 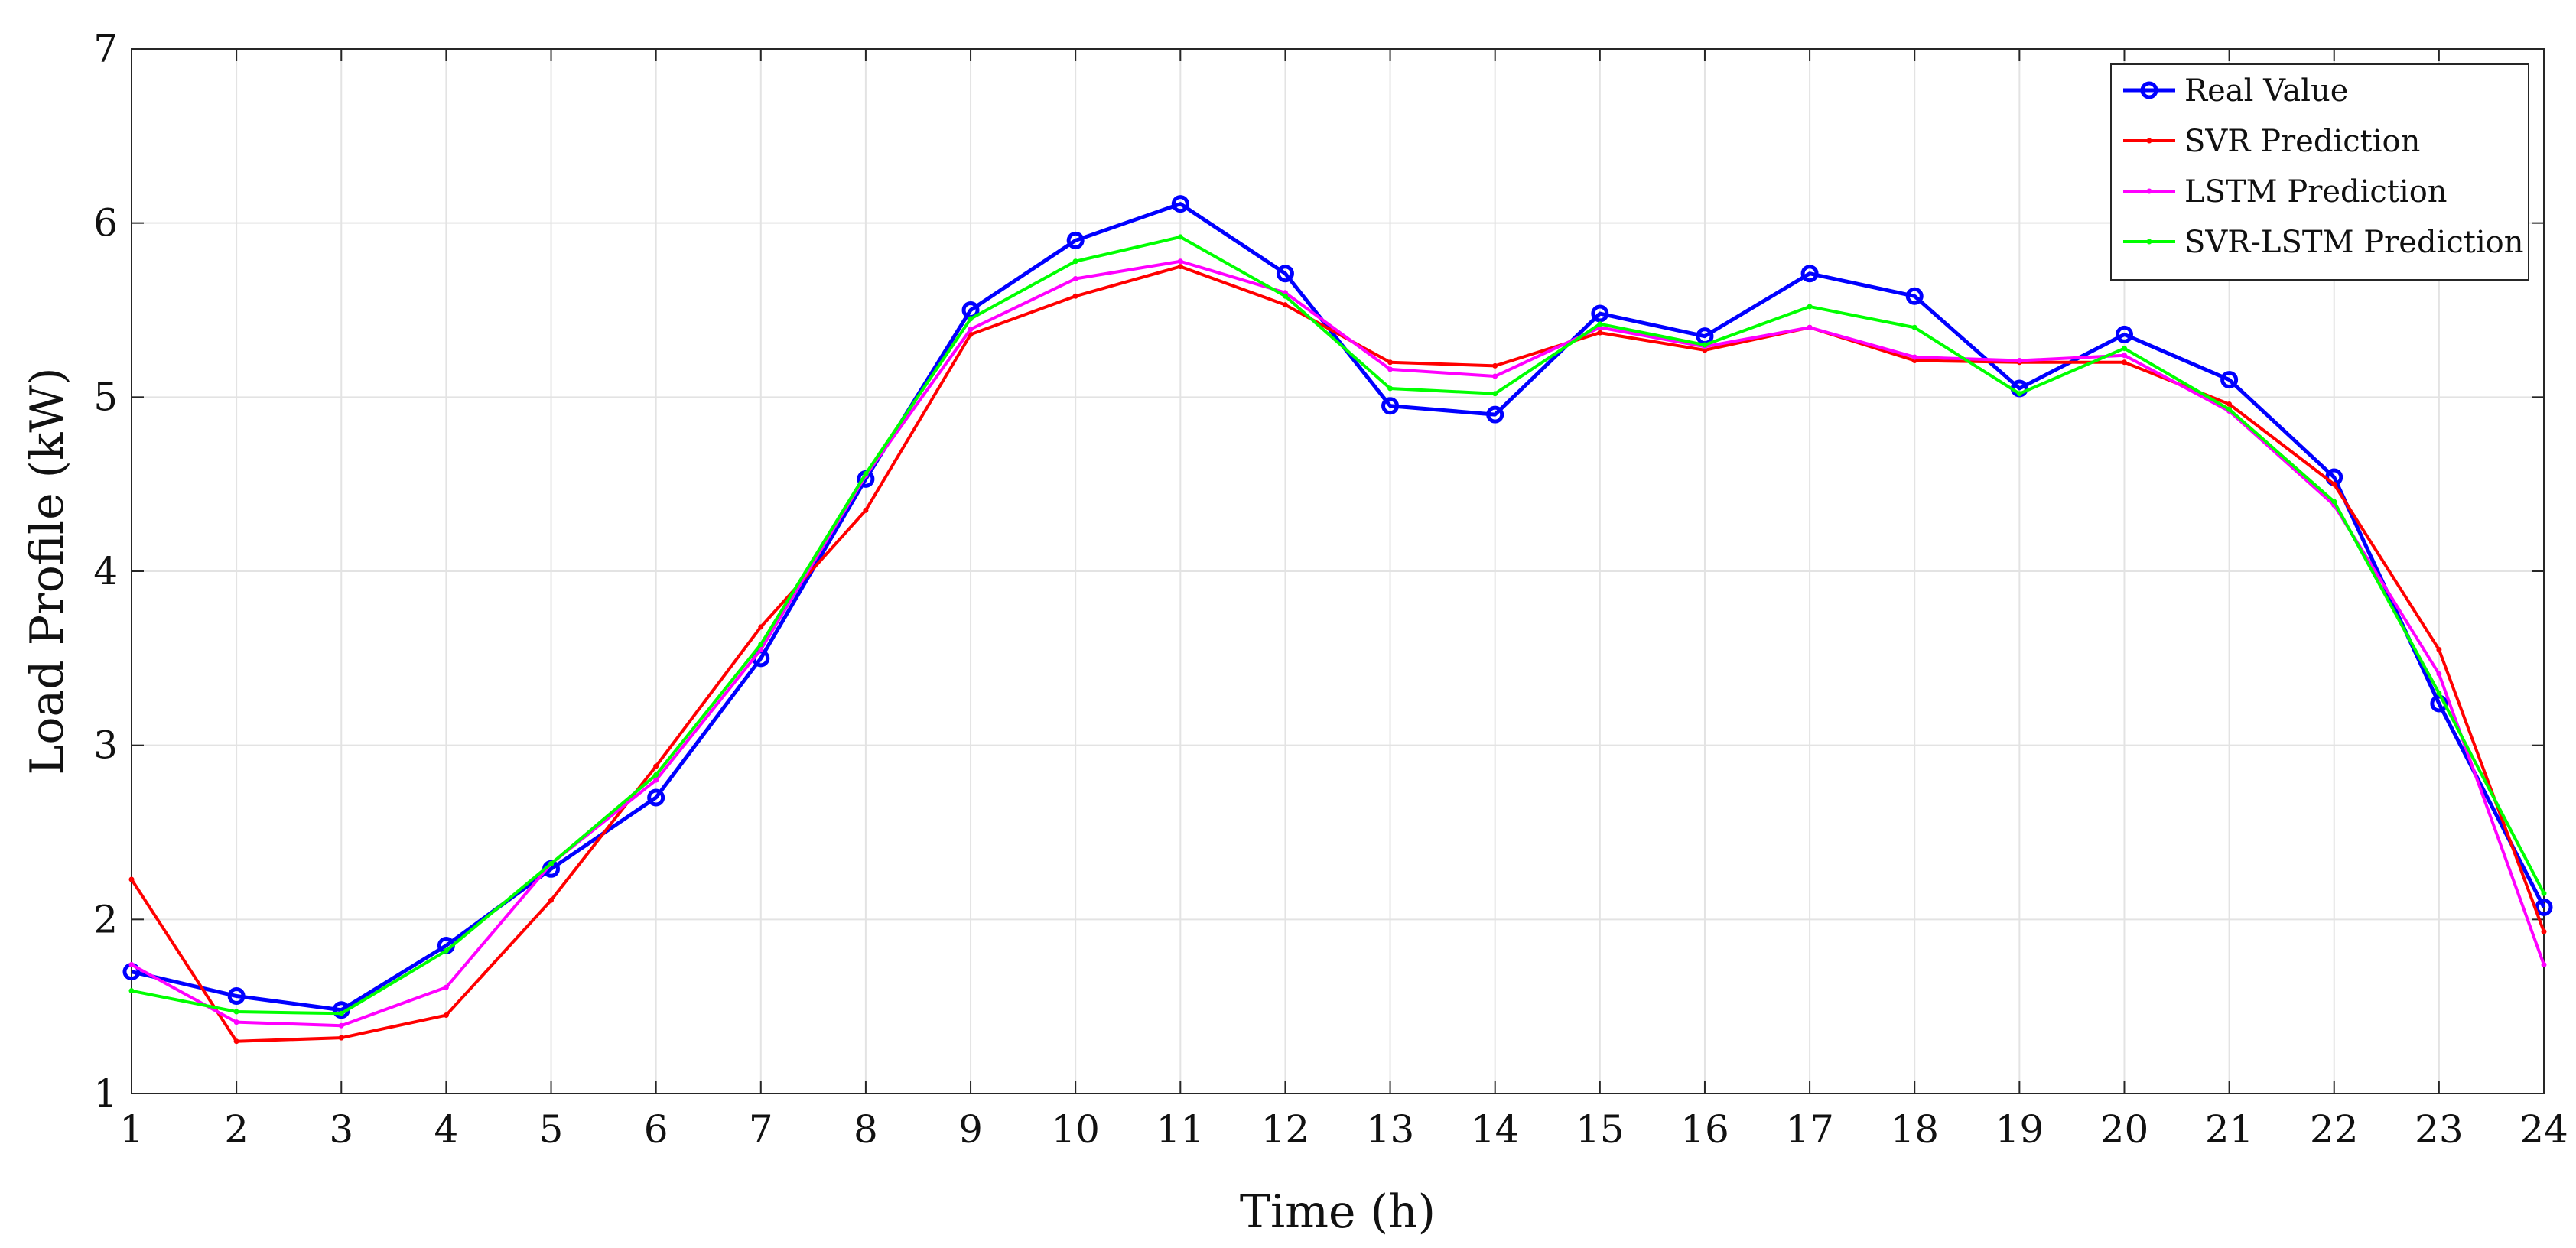 I want to click on legend-label: LSTM Prediction, so click(x=2316, y=192).